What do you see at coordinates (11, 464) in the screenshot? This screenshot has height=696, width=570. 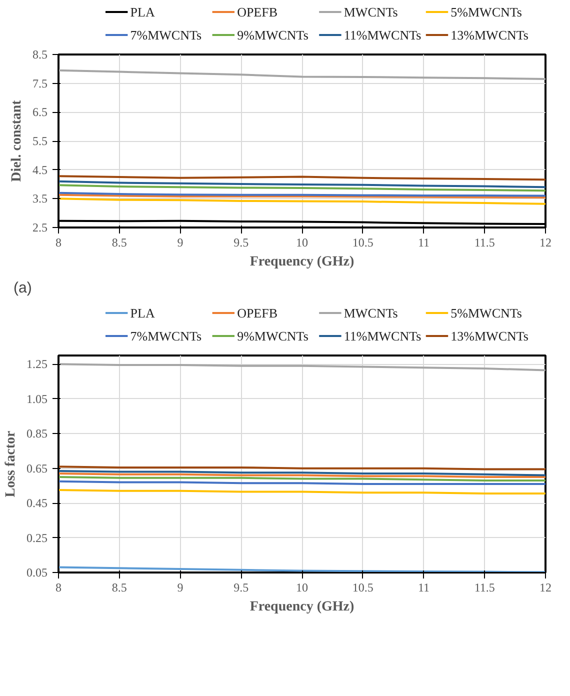 I see `y-axis-title: Loss factor` at bounding box center [11, 464].